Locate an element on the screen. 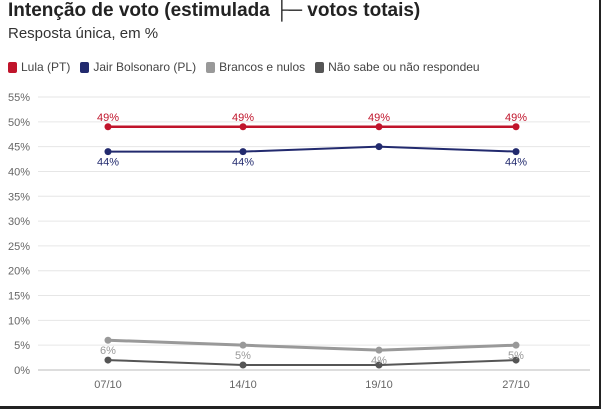  legend-label-brancos-nulos: Brancos e nulos is located at coordinates (262, 67).